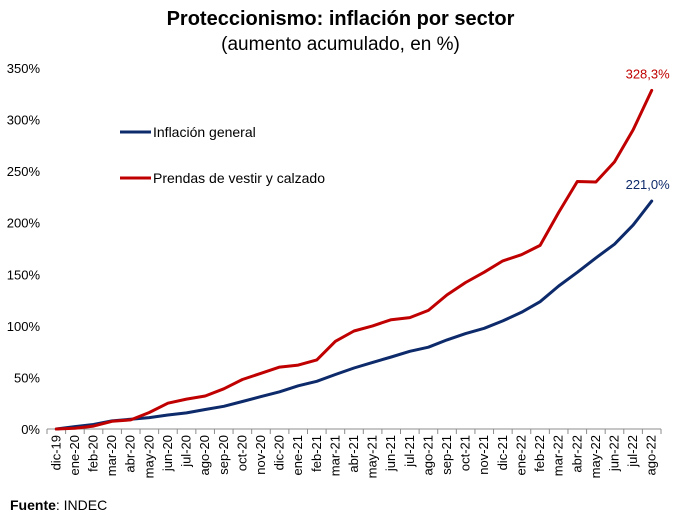 This screenshot has width=681, height=520. What do you see at coordinates (539, 453) in the screenshot?
I see `x-tick-label: feb-22` at bounding box center [539, 453].